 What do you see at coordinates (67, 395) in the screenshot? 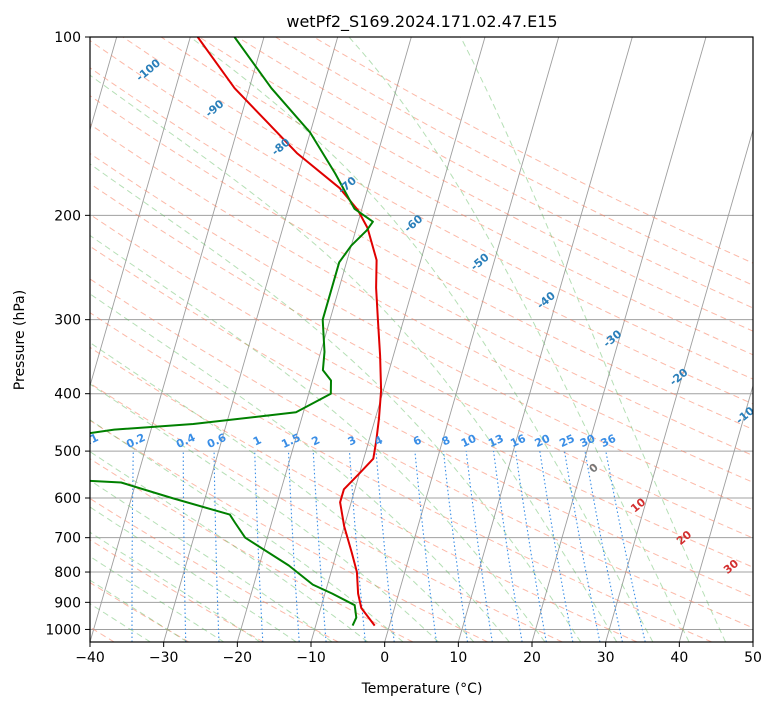
I see `y-tick-label: 400` at bounding box center [67, 395].